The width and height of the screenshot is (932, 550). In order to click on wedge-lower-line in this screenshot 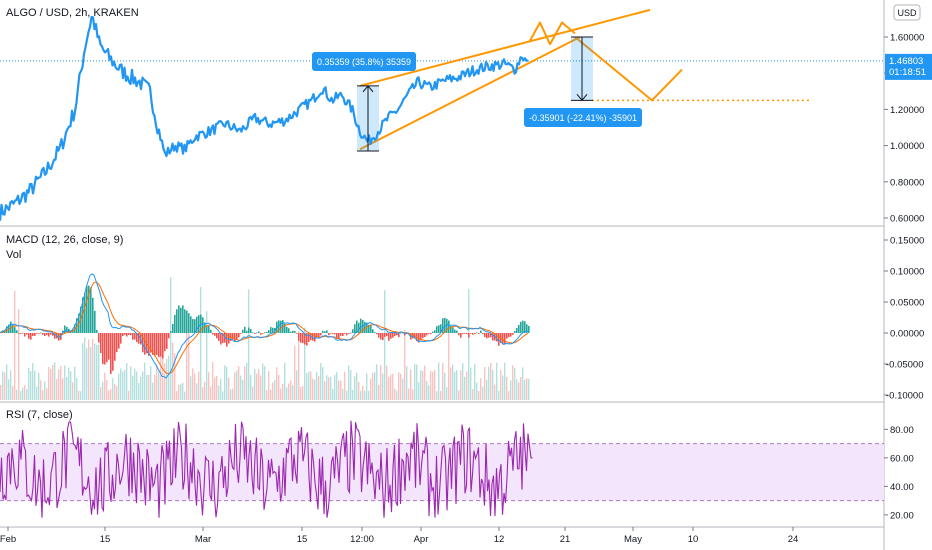, I will do `click(470, 93)`.